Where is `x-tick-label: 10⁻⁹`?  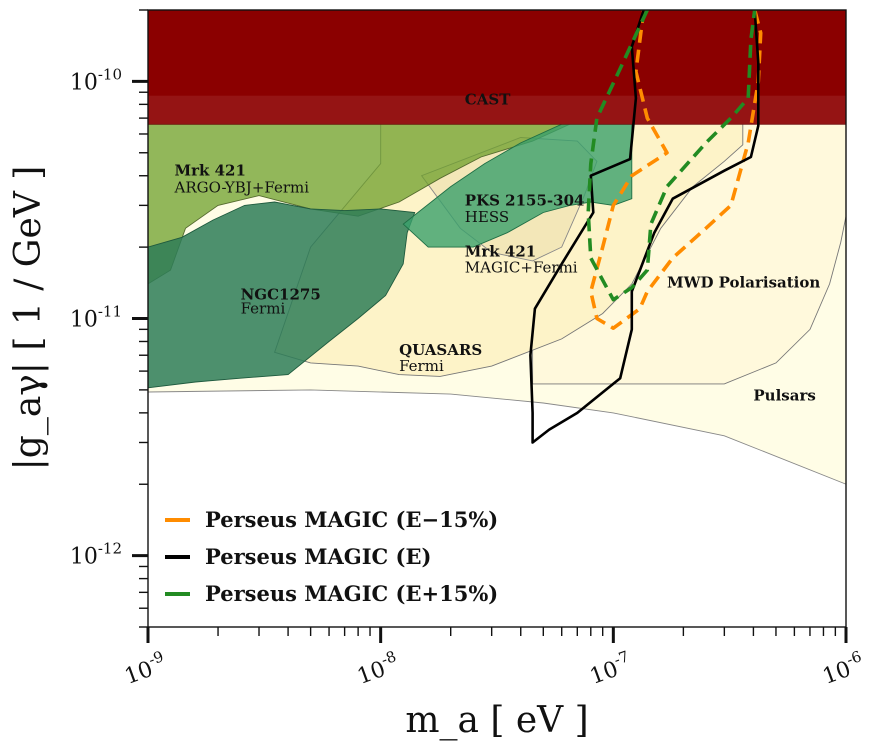
x-tick-label: 10⁻⁹ is located at coordinates (145, 668).